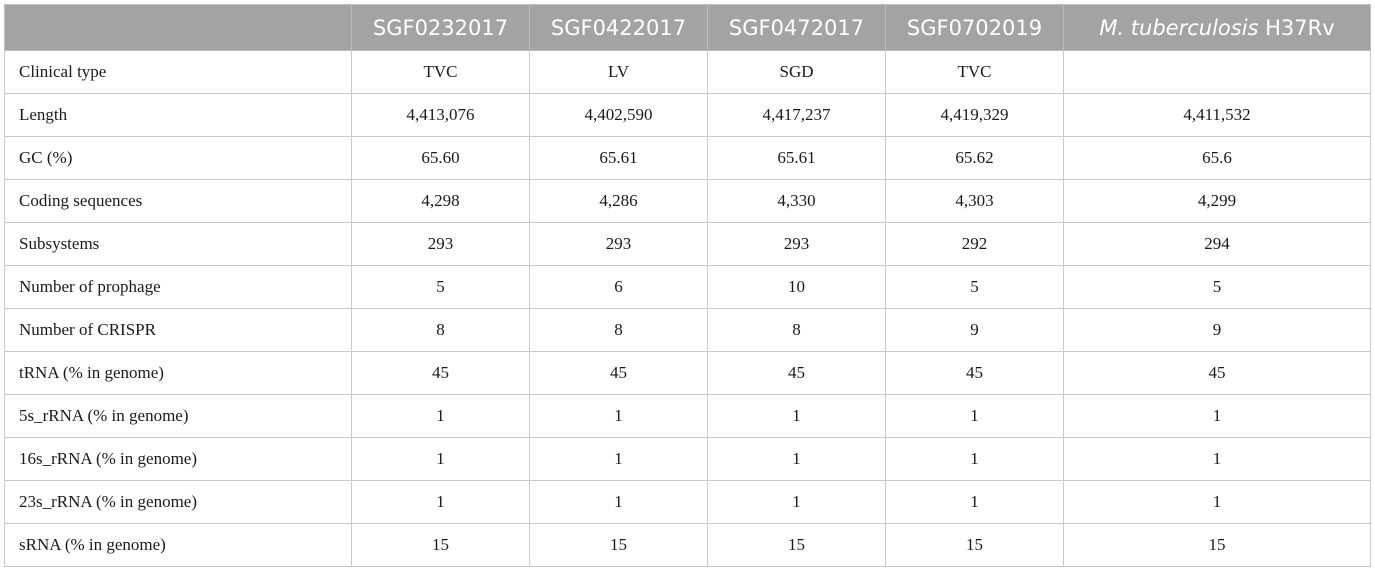 The height and width of the screenshot is (572, 1375). I want to click on table-cell: 4,419,329, so click(974, 115).